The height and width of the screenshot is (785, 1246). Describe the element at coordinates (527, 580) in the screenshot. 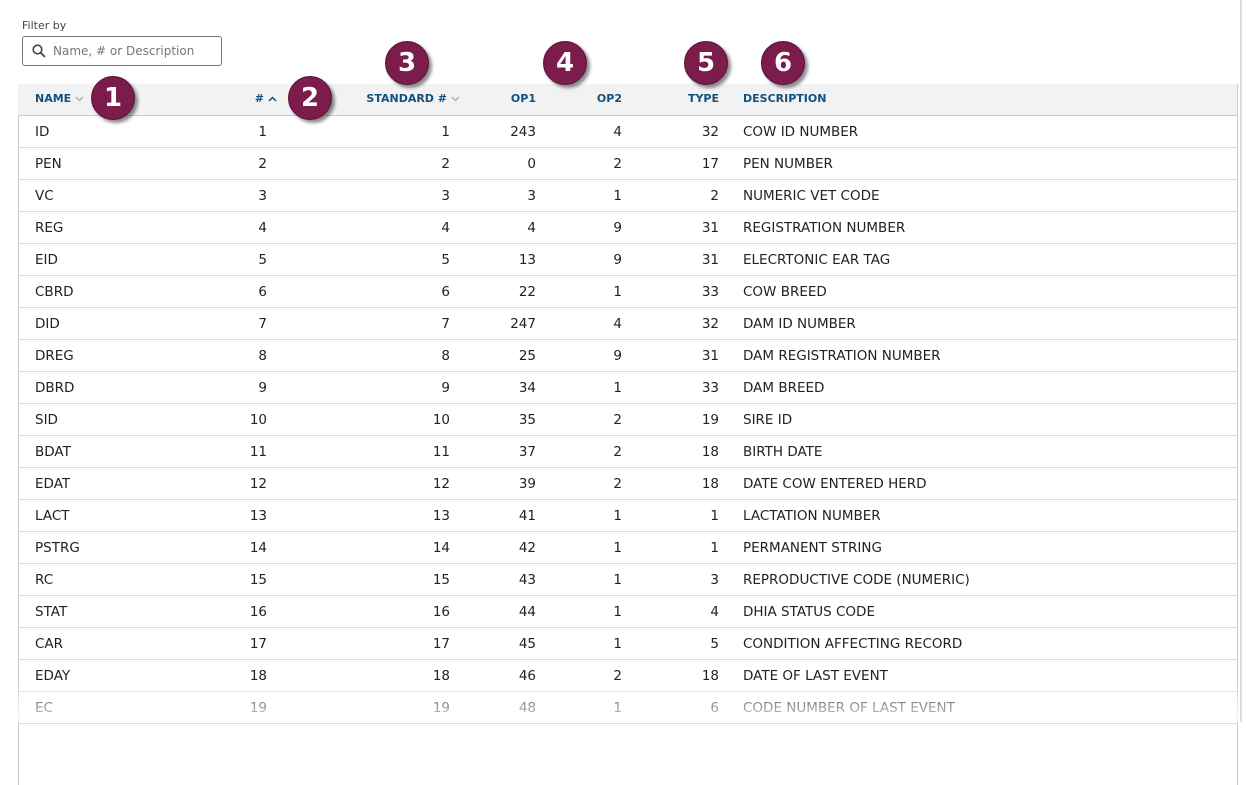

I see `cell-op1: 43` at that location.